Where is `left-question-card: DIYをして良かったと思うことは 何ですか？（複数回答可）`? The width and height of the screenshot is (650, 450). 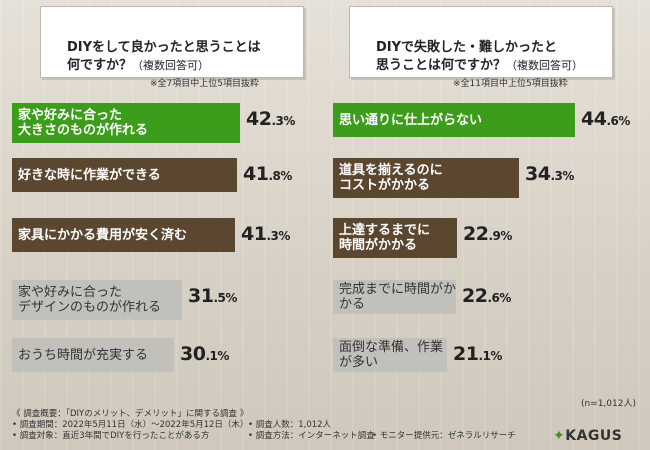 left-question-card: DIYをして良かったと思うことは 何ですか？（複数回答可） is located at coordinates (172, 42).